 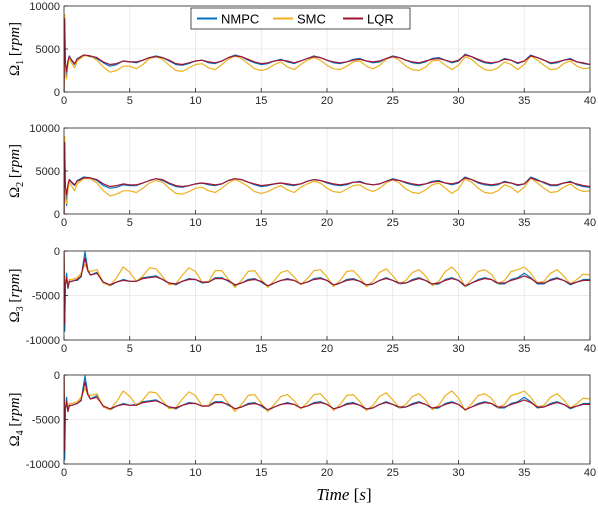 I want to click on legend-box, so click(x=300, y=18).